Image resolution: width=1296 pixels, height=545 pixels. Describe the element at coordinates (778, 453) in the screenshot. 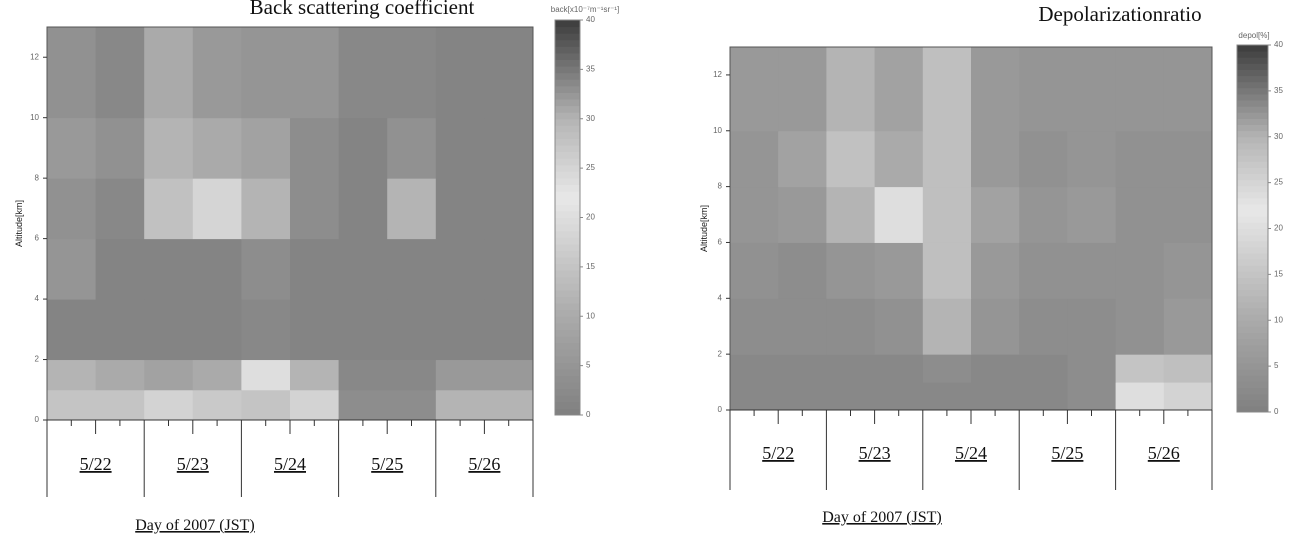

I see `x-tick-label: 5/22` at that location.